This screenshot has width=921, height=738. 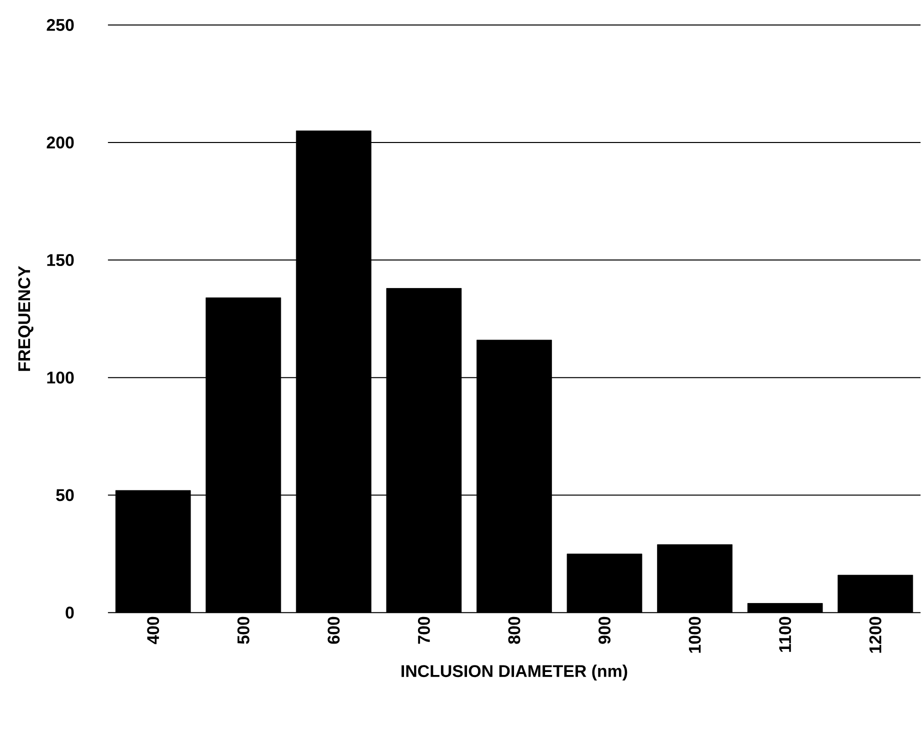 What do you see at coordinates (875, 635) in the screenshot?
I see `x-tick-label: 1200` at bounding box center [875, 635].